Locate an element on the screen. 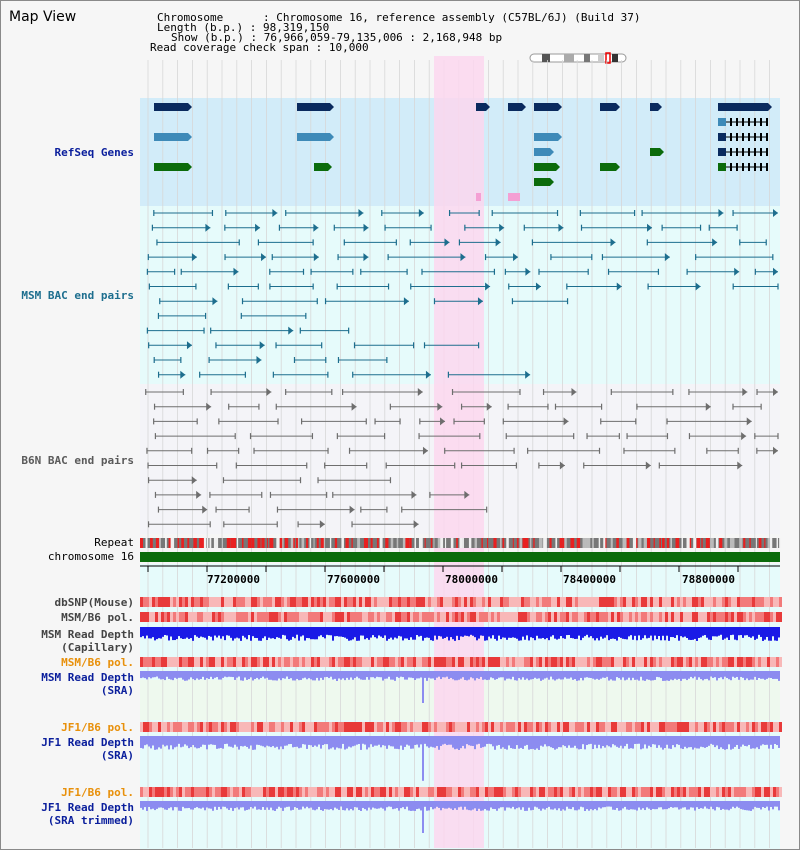 The image size is (800, 850). b6n-bac-track is located at coordinates (462, 458).